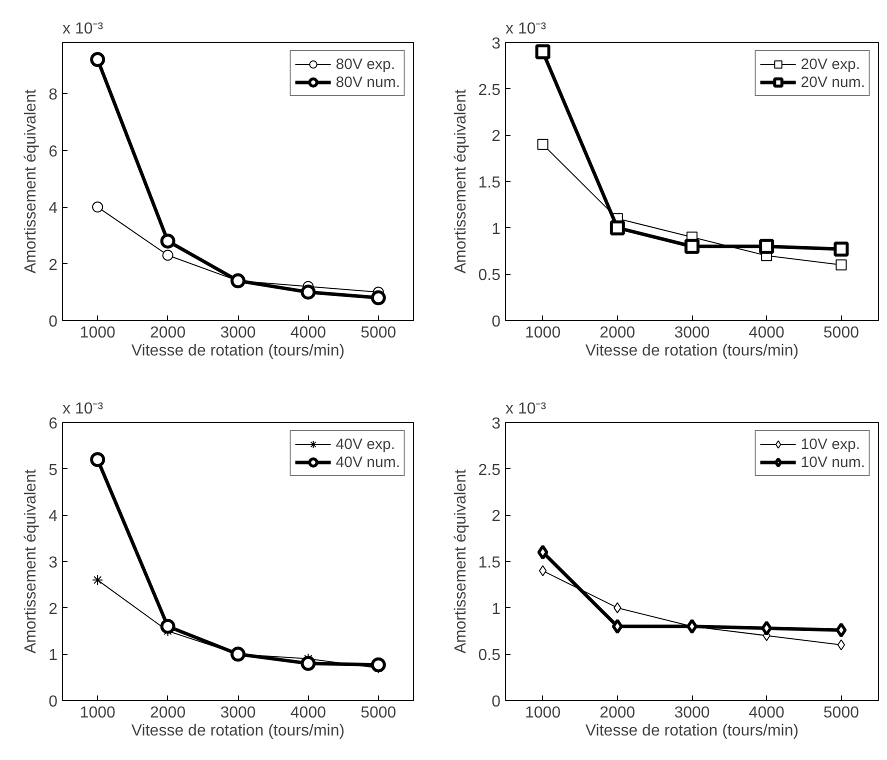 The image size is (887, 760). Describe the element at coordinates (368, 82) in the screenshot. I see `legend-label: 80V num.` at that location.